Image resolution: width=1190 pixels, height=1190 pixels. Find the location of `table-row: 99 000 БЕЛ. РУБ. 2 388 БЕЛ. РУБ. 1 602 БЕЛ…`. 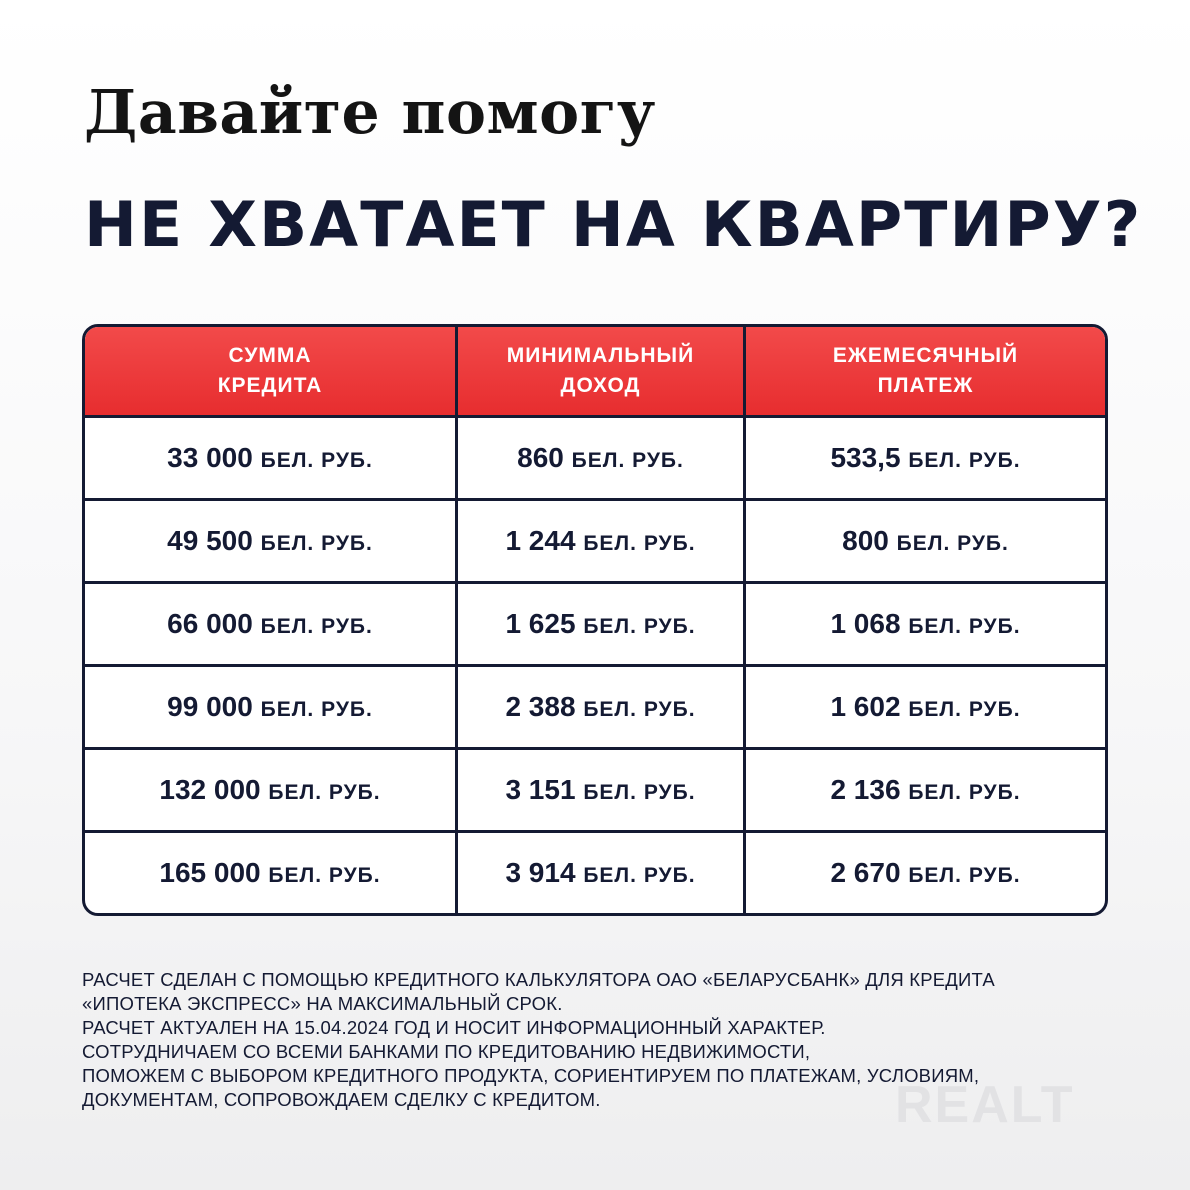

table-row: 99 000 БЕЛ. РУБ. 2 388 БЕЛ. РУБ. 1 602 БЕЛ… is located at coordinates (595, 708).